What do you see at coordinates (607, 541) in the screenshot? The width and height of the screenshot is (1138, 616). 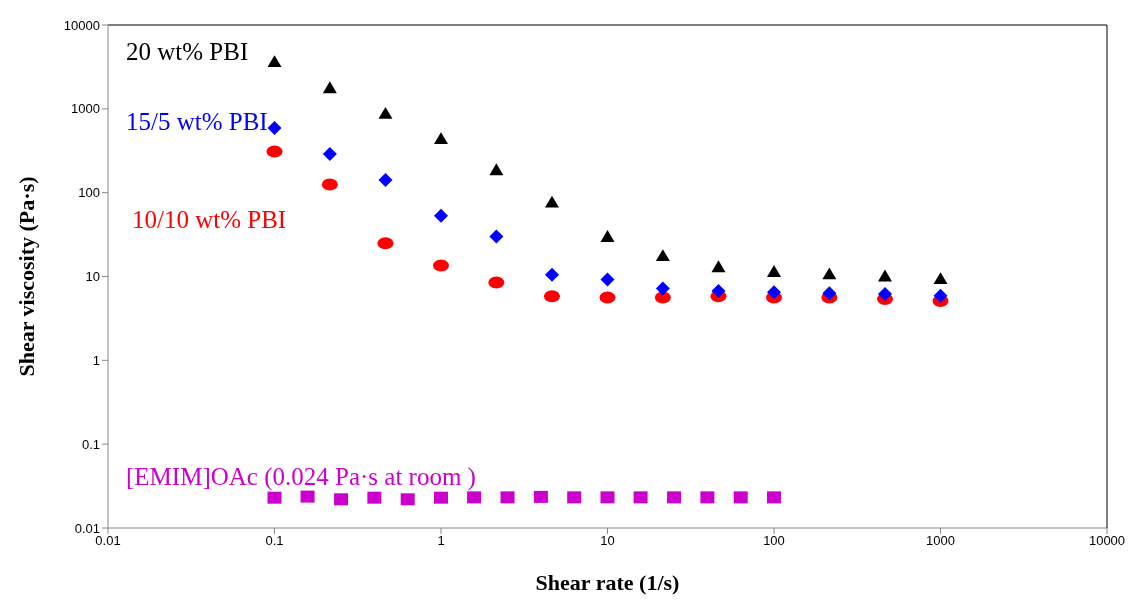 I see `x-tick-label: 10` at bounding box center [607, 541].